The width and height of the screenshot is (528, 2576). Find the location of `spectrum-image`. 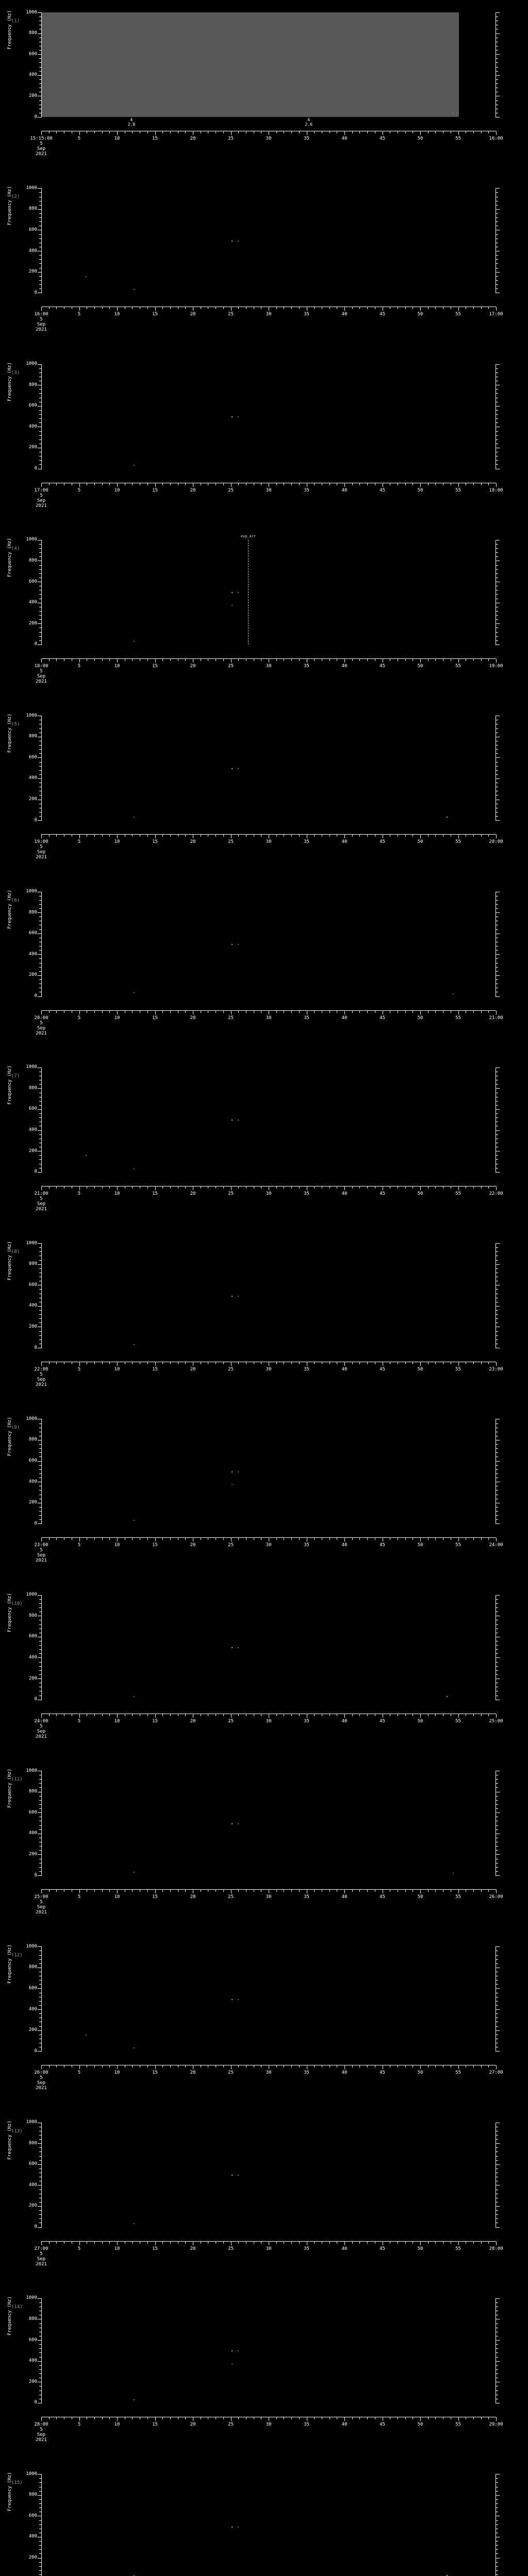

spectrum-image is located at coordinates (250, 768).